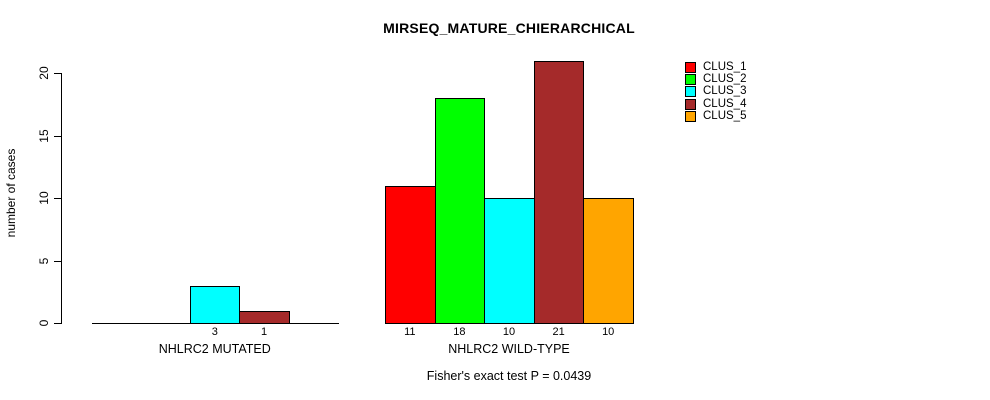  I want to click on legend-label: CLUS_5, so click(725, 116).